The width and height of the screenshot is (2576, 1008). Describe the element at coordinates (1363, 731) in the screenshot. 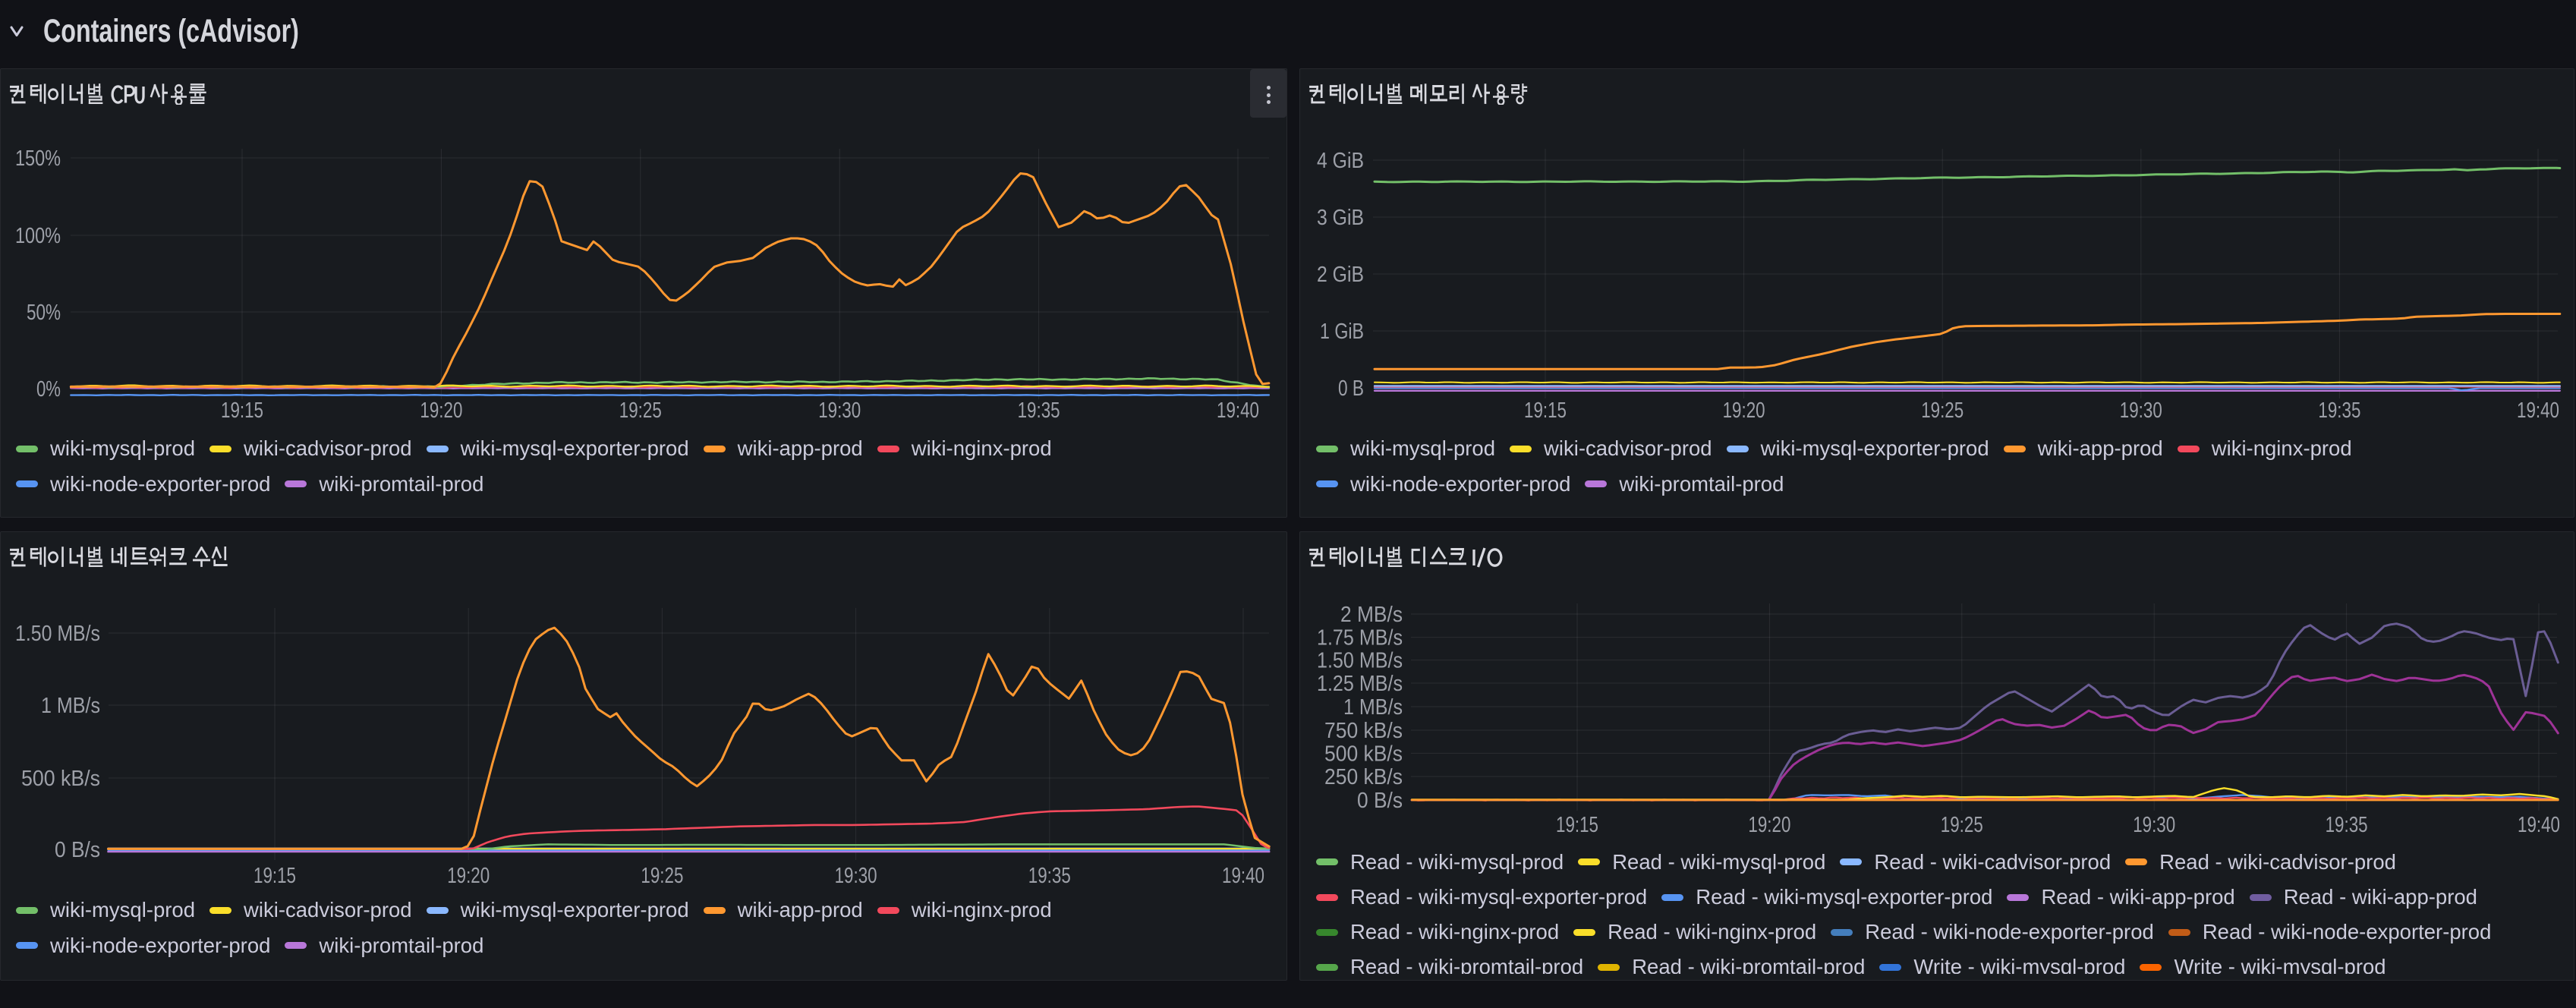

I see `svg-text: 750 kB/s` at that location.